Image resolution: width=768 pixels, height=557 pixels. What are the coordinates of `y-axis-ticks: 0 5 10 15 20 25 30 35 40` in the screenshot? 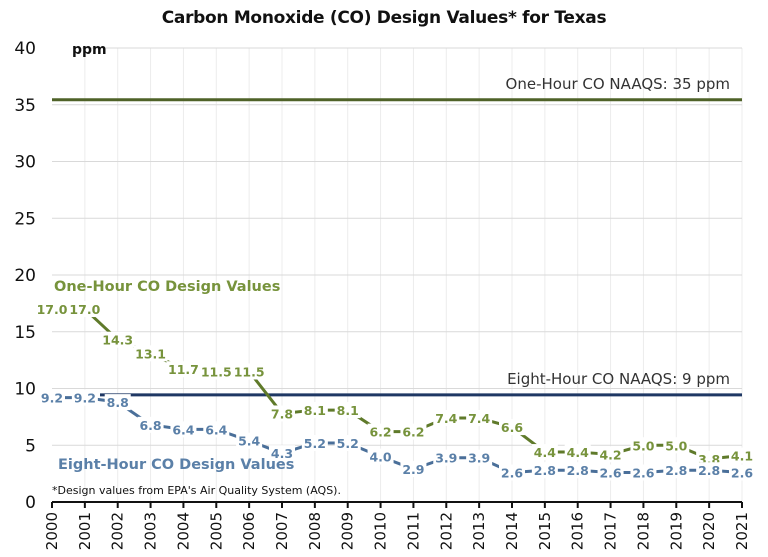 It's located at (25, 276).